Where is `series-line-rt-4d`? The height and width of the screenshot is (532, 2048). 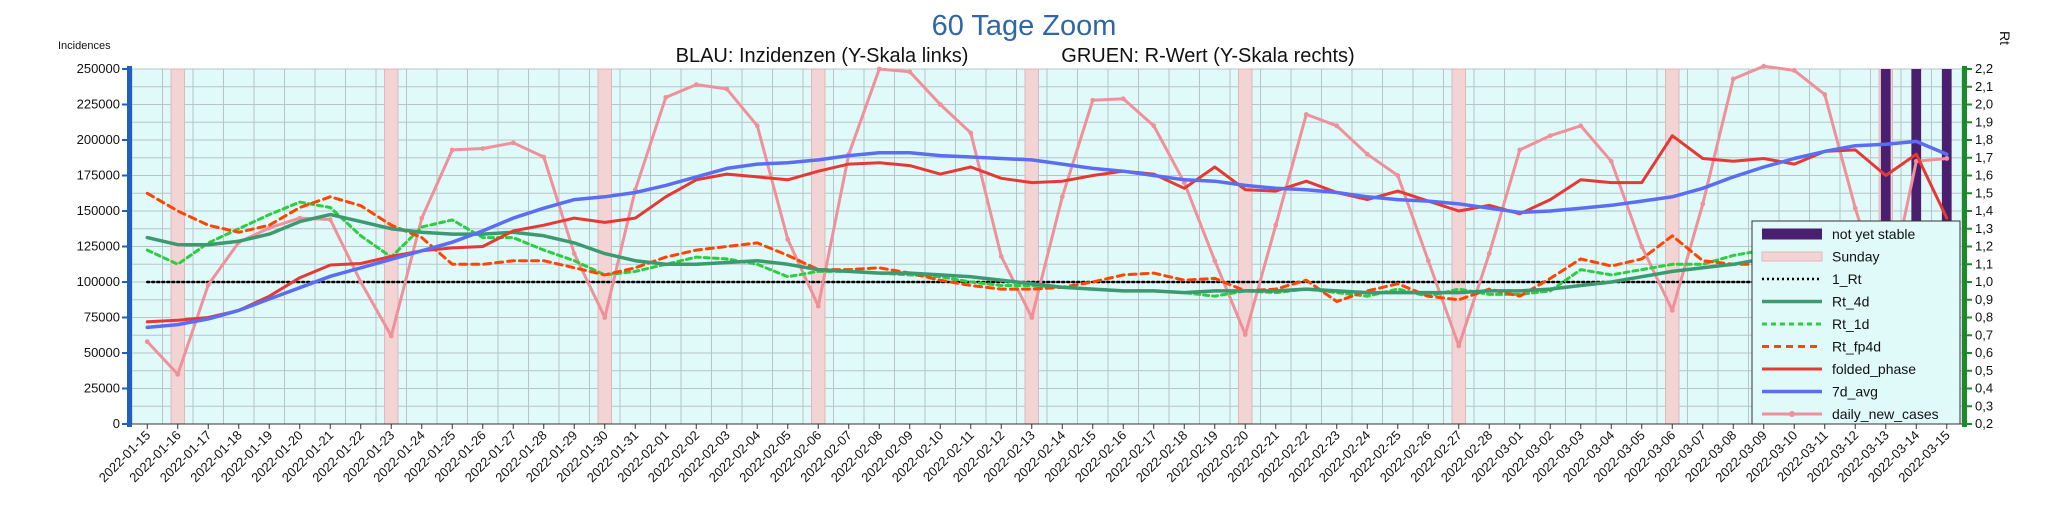 series-line-rt-4d is located at coordinates (1047, 253).